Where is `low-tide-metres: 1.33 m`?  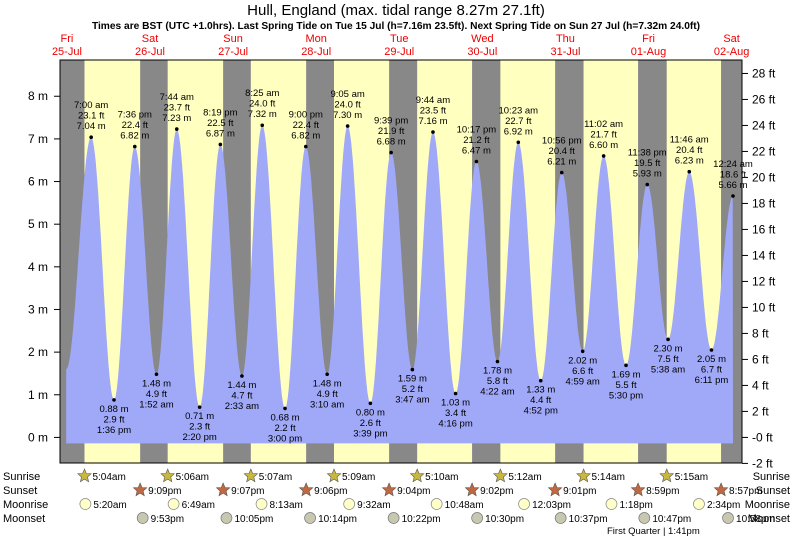 low-tide-metres: 1.33 m is located at coordinates (540, 390).